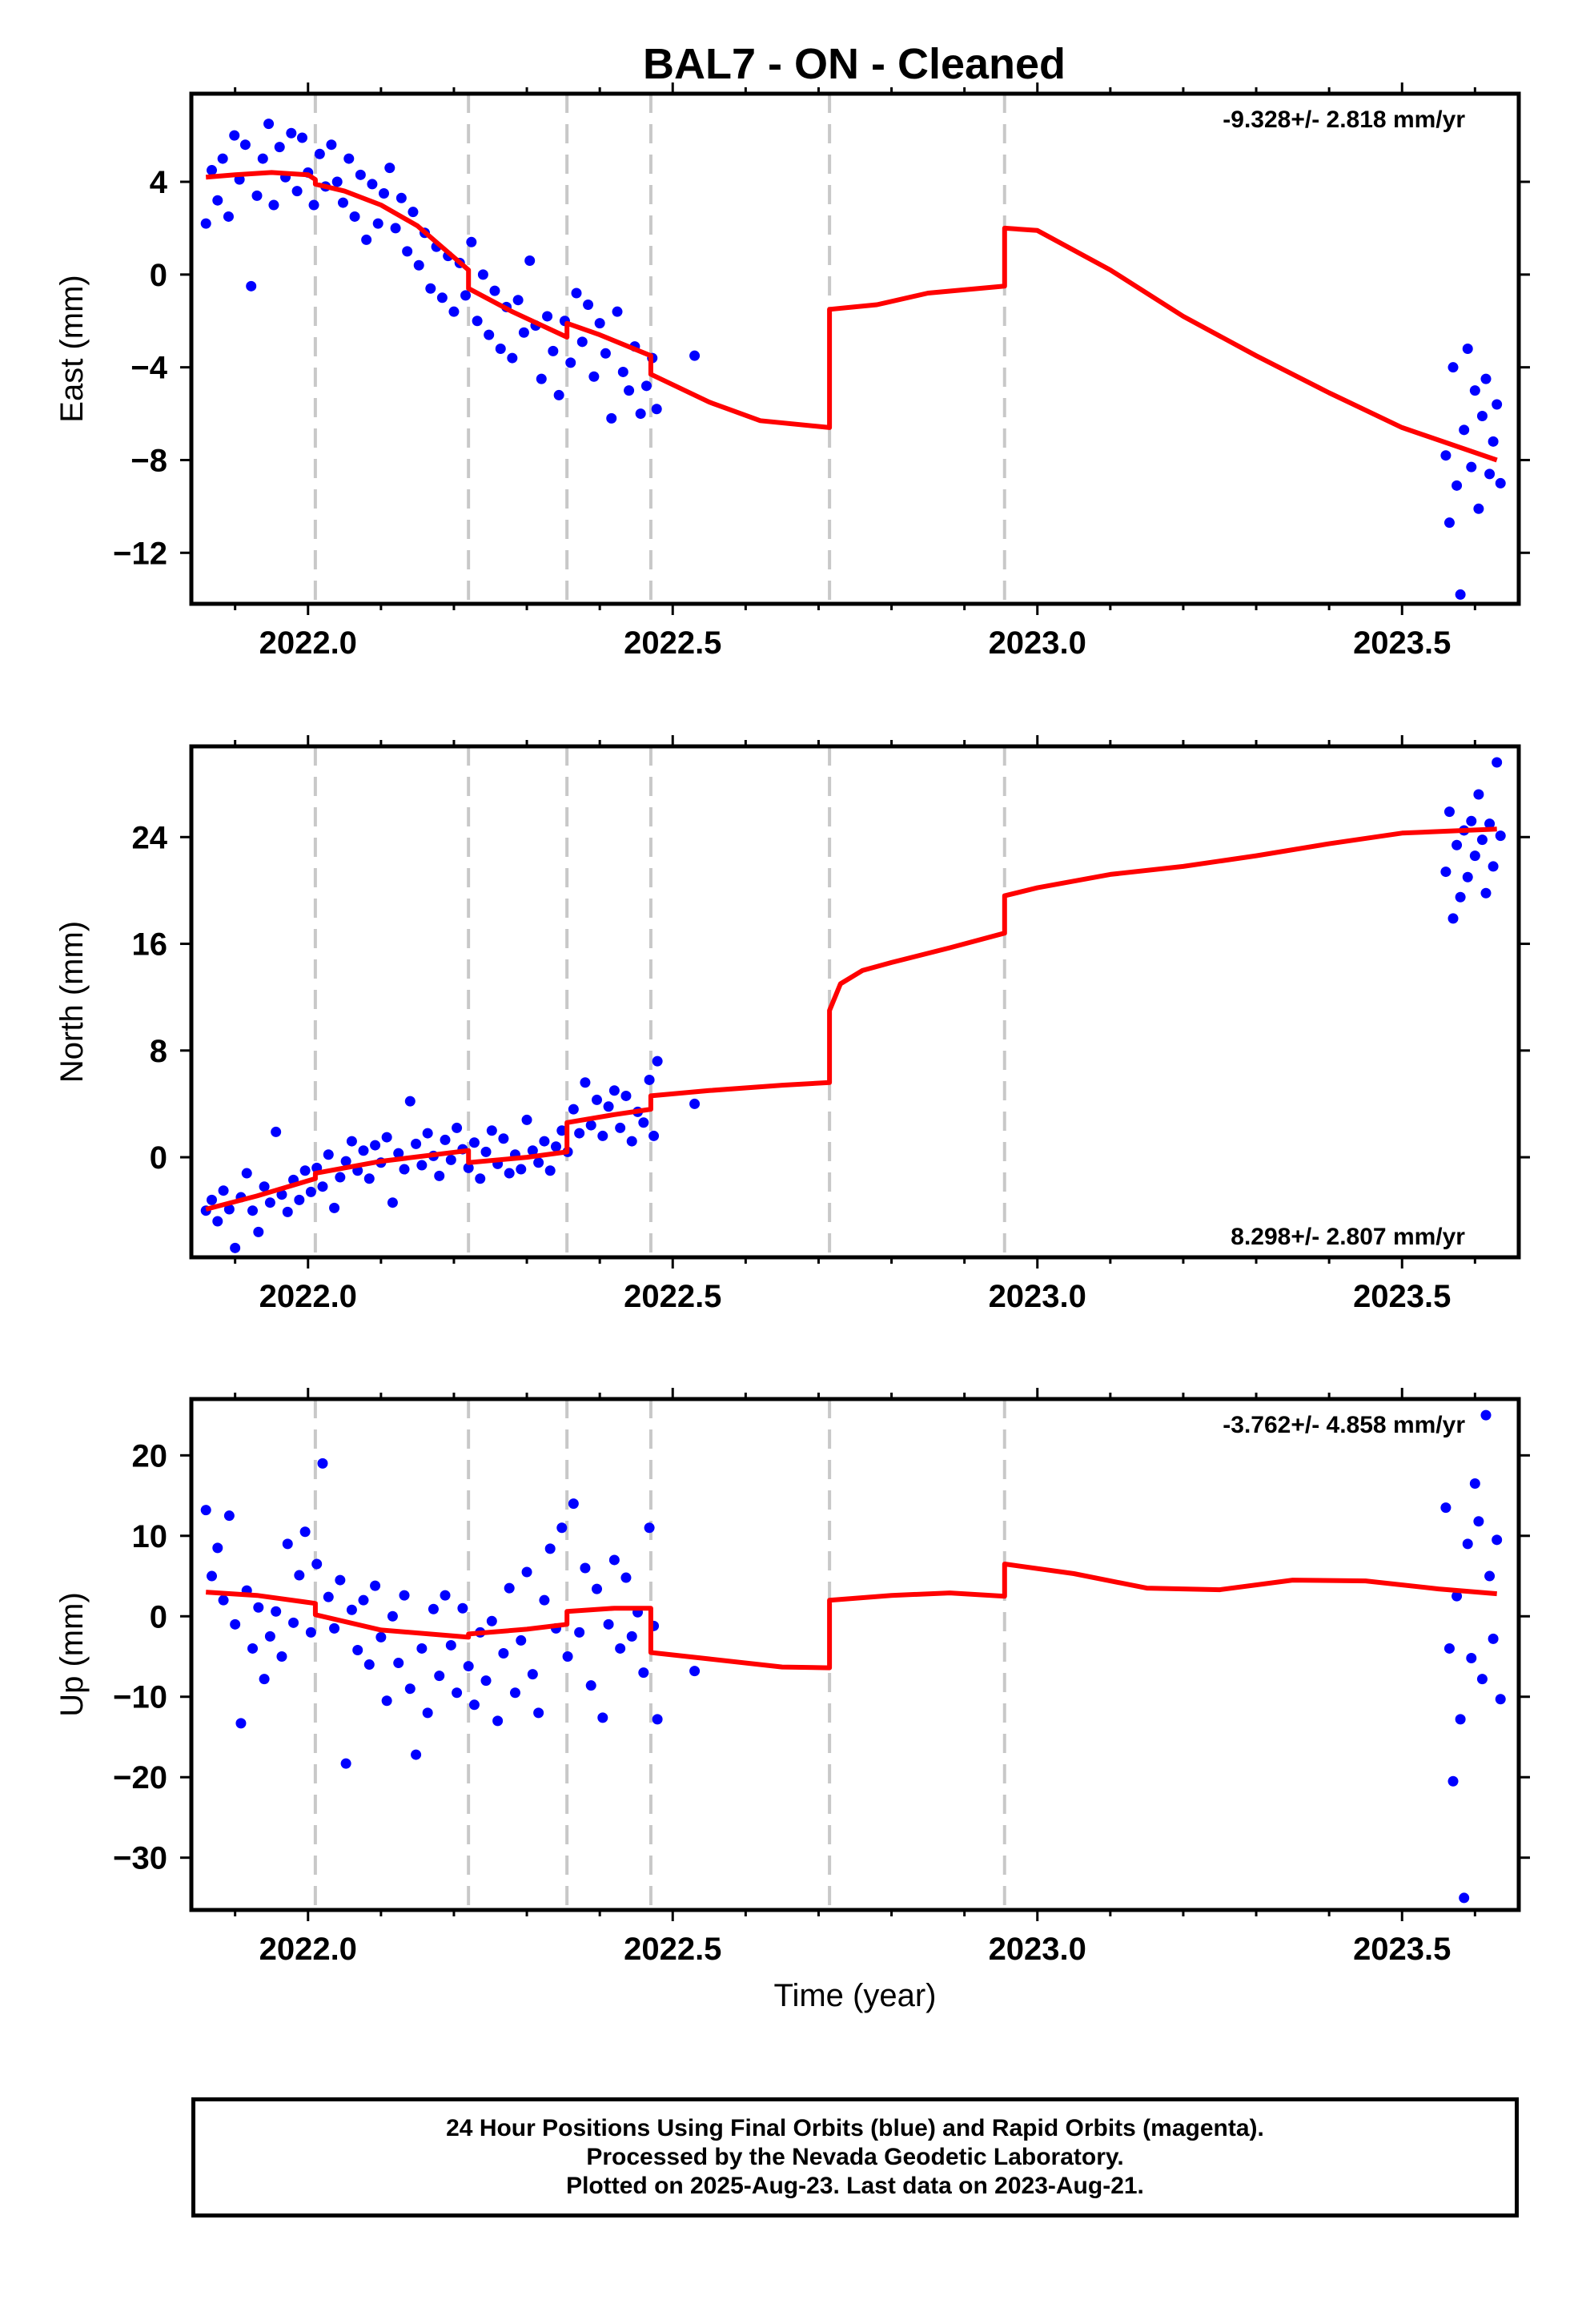 The width and height of the screenshot is (1582, 2324). I want to click on y-axis-label: North (mm), so click(72, 1002).